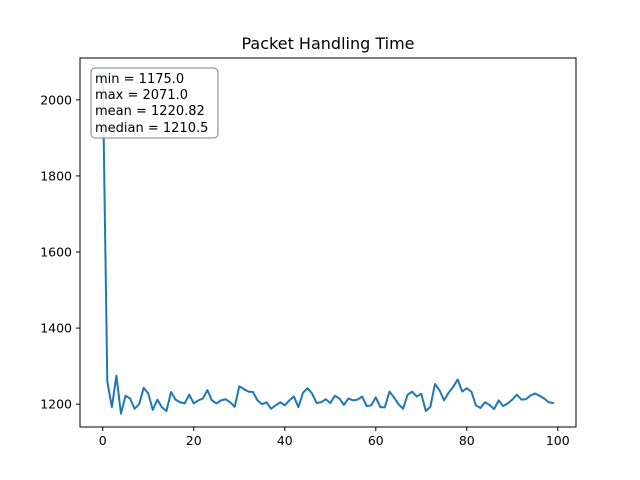 This screenshot has height=480, width=640. Describe the element at coordinates (141, 95) in the screenshot. I see `stat-max: max = 2071.0` at that location.